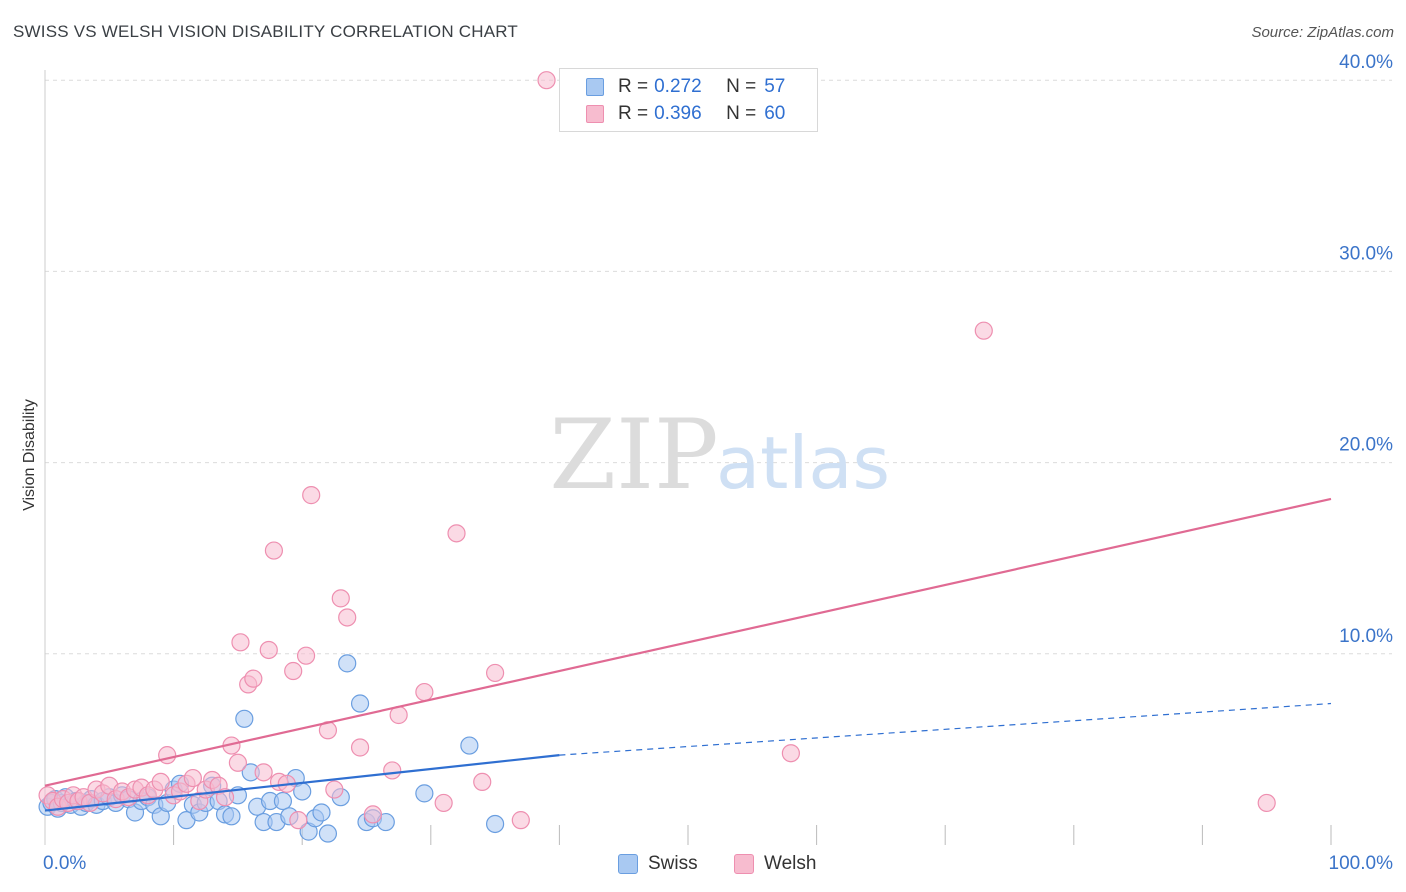 This screenshot has height=892, width=1406. I want to click on watermark: ZIP atlas, so click(719, 455).